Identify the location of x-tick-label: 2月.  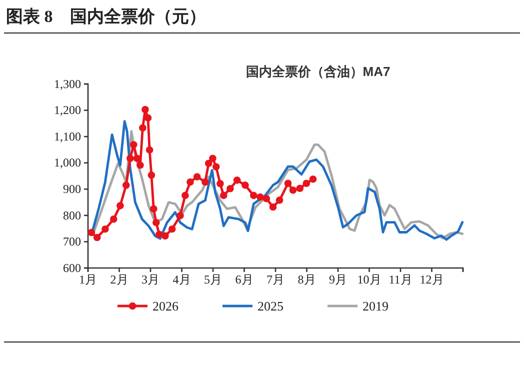
(119, 279).